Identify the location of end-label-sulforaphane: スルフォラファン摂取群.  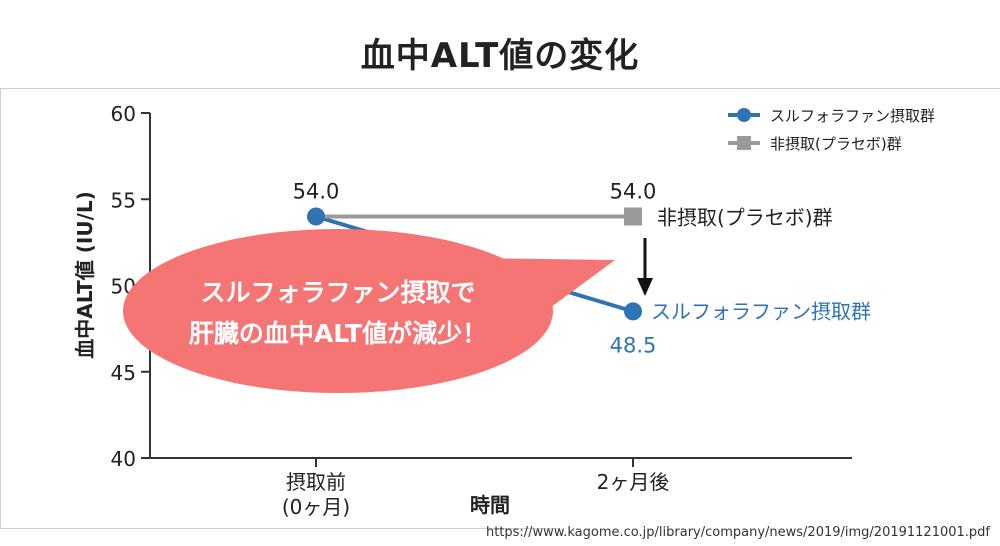
(761, 311).